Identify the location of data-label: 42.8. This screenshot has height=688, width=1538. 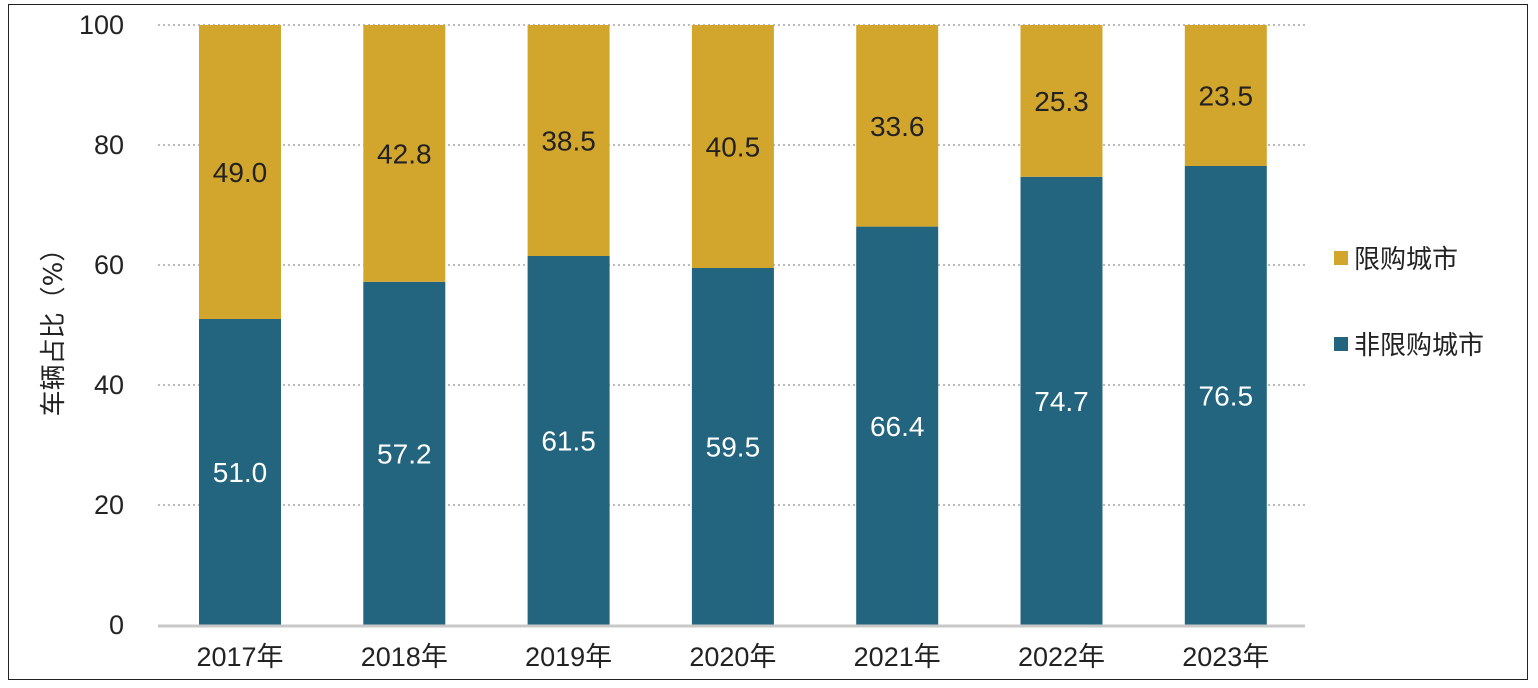
(404, 153).